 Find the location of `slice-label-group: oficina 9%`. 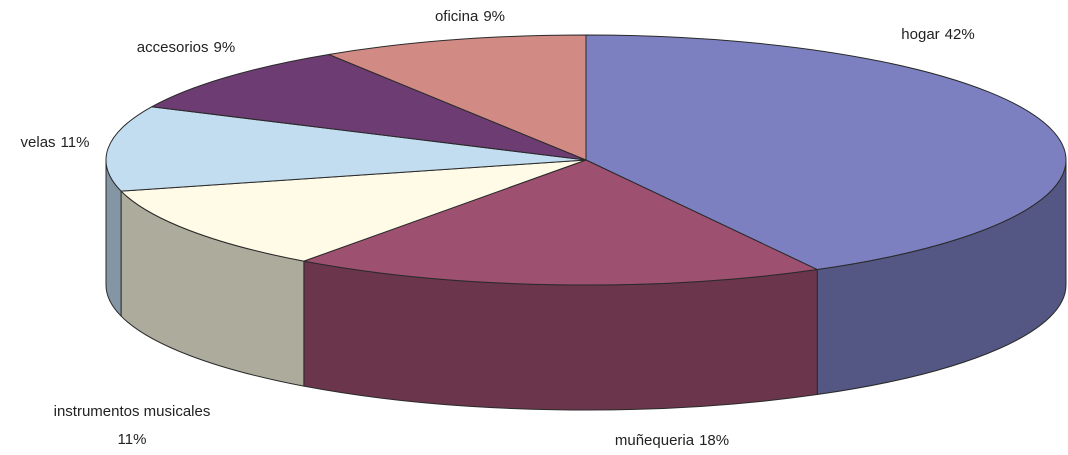

slice-label-group: oficina 9% is located at coordinates (470, 16).